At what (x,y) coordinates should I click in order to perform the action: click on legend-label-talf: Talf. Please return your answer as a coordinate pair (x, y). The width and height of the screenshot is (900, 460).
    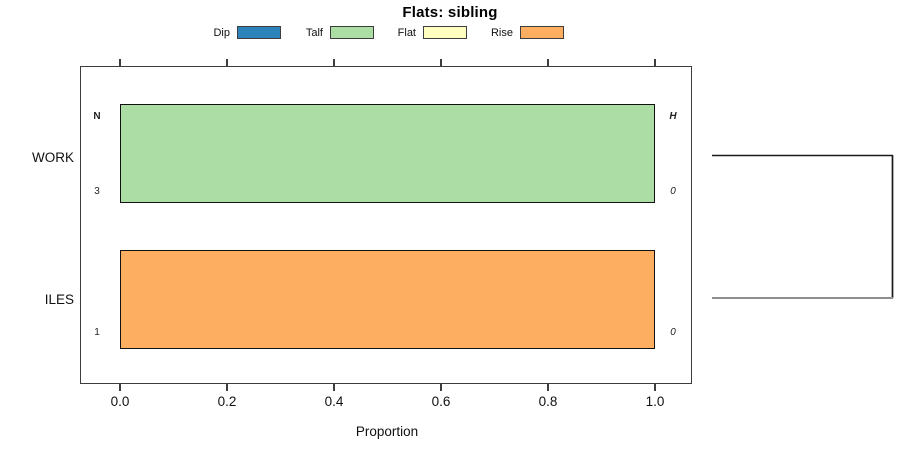
    Looking at the image, I should click on (314, 33).